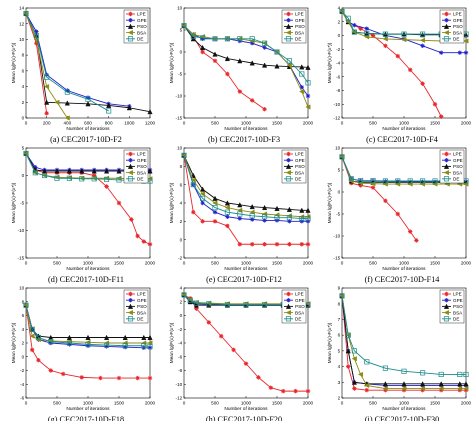 This screenshot has width=474, height=421. What do you see at coordinates (86, 418) in the screenshot?
I see `subplot-caption: (g) CEC2017-10D-F18` at bounding box center [86, 418].